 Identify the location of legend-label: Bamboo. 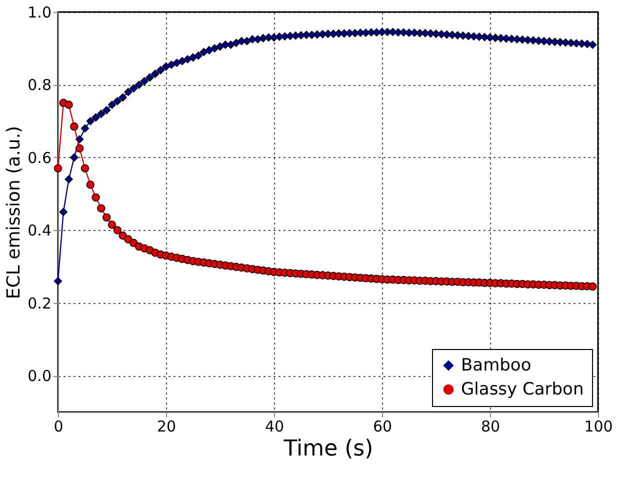
(496, 366).